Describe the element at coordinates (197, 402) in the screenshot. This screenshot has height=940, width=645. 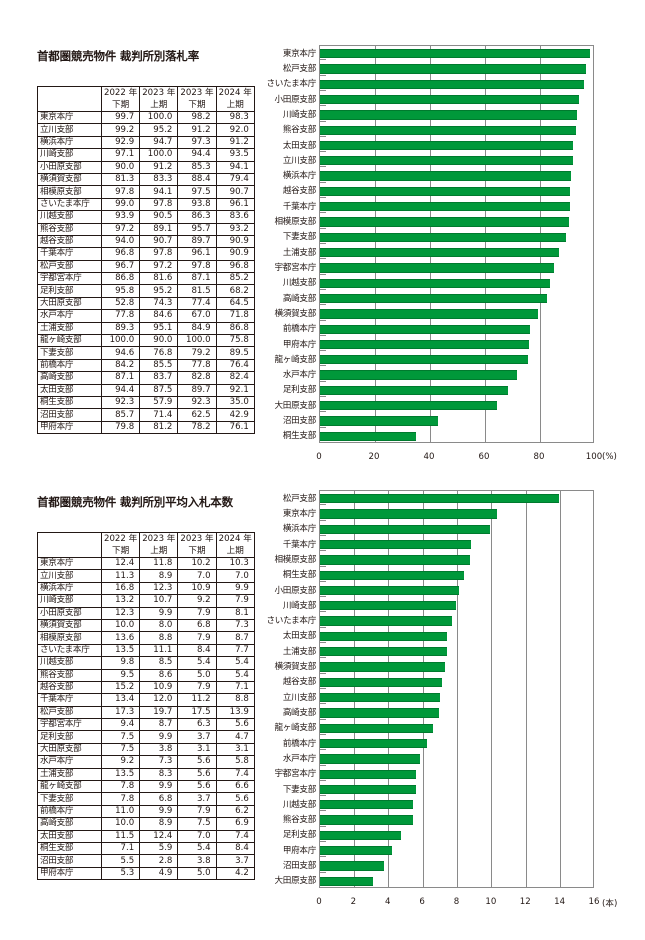
I see `value-cell: 92.3` at that location.